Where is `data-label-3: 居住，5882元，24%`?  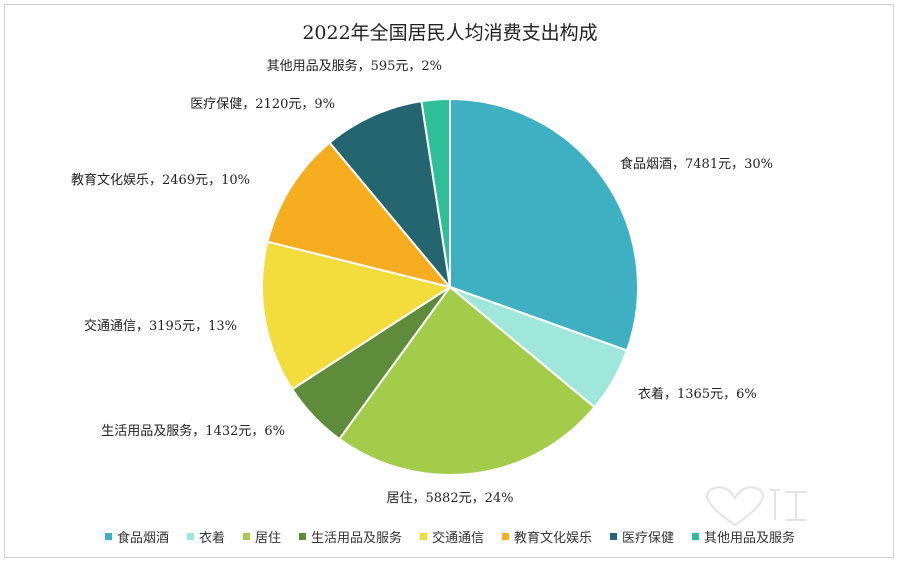
data-label-3: 居住，5882元，24% is located at coordinates (450, 498).